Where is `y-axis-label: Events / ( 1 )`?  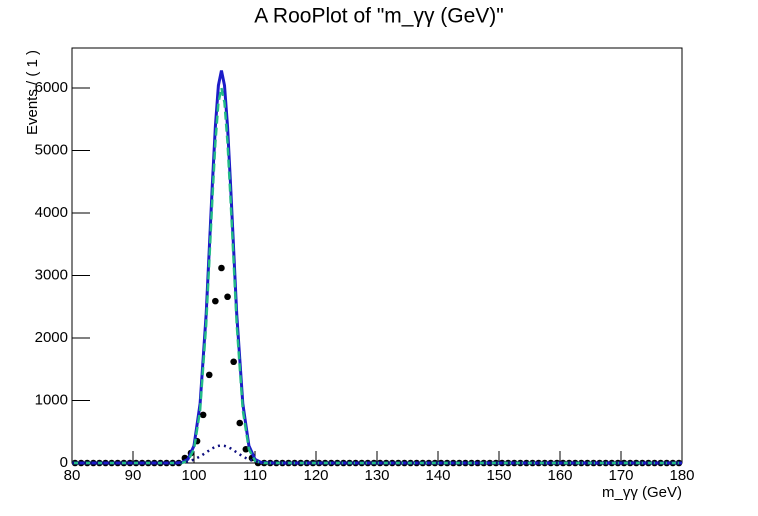
y-axis-label: Events / ( 1 ) is located at coordinates (32, 92).